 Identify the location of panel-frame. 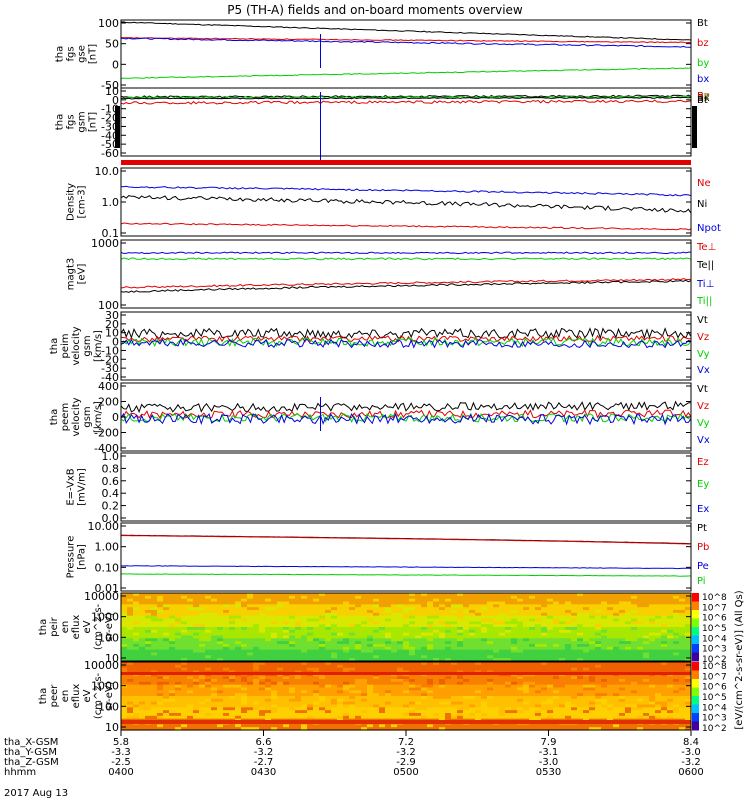
(406, 487).